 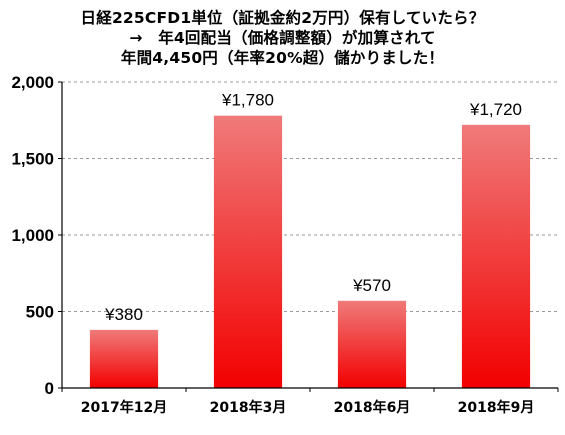 I want to click on bar-value-label: ¥1,720, so click(x=495, y=109).